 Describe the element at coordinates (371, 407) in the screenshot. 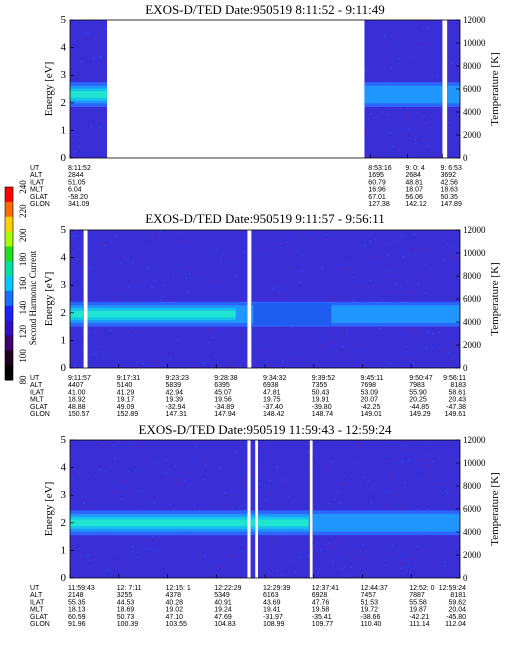

I see `table-cell: -42.25` at that location.